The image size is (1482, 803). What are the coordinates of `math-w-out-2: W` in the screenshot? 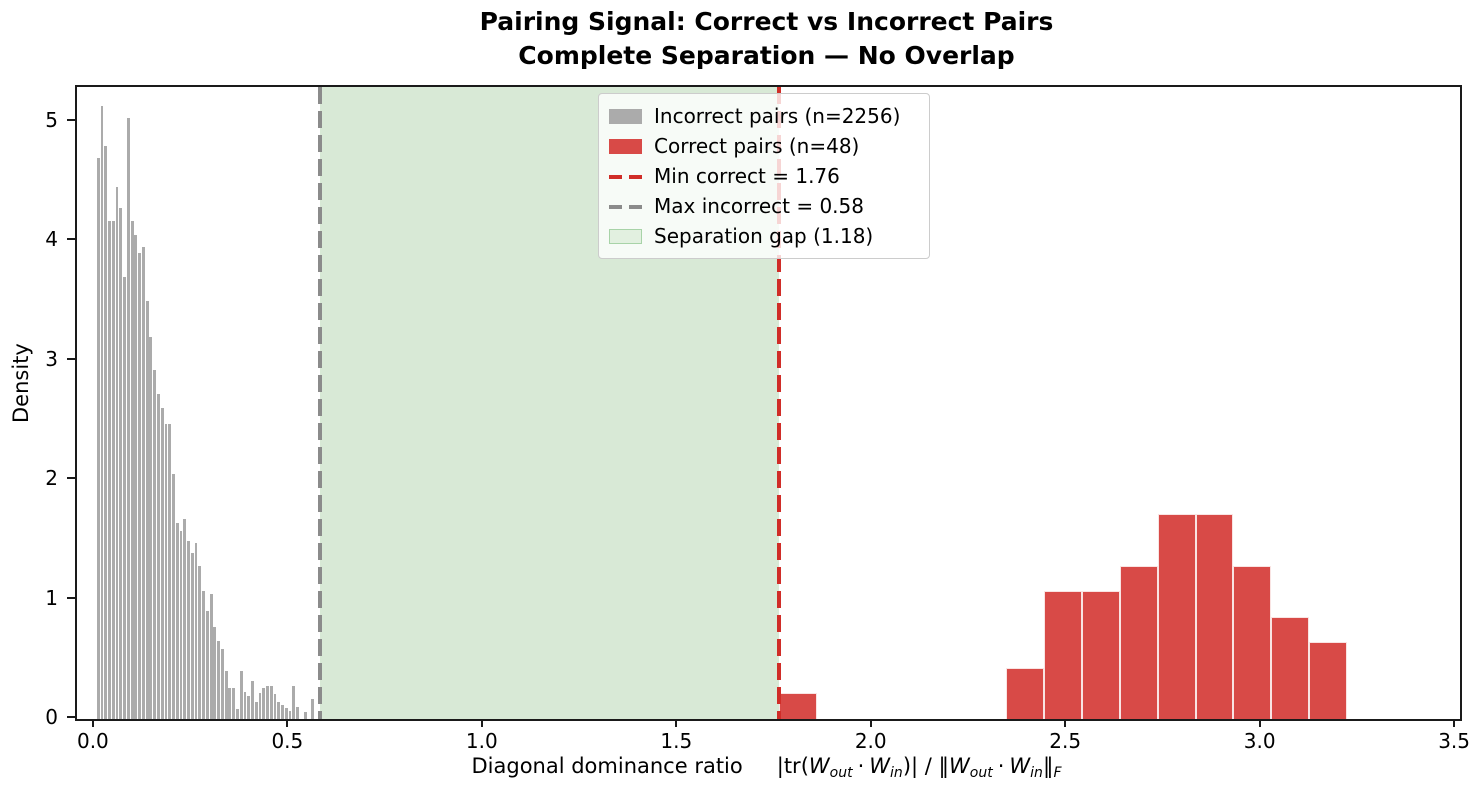 It's located at (959, 766).